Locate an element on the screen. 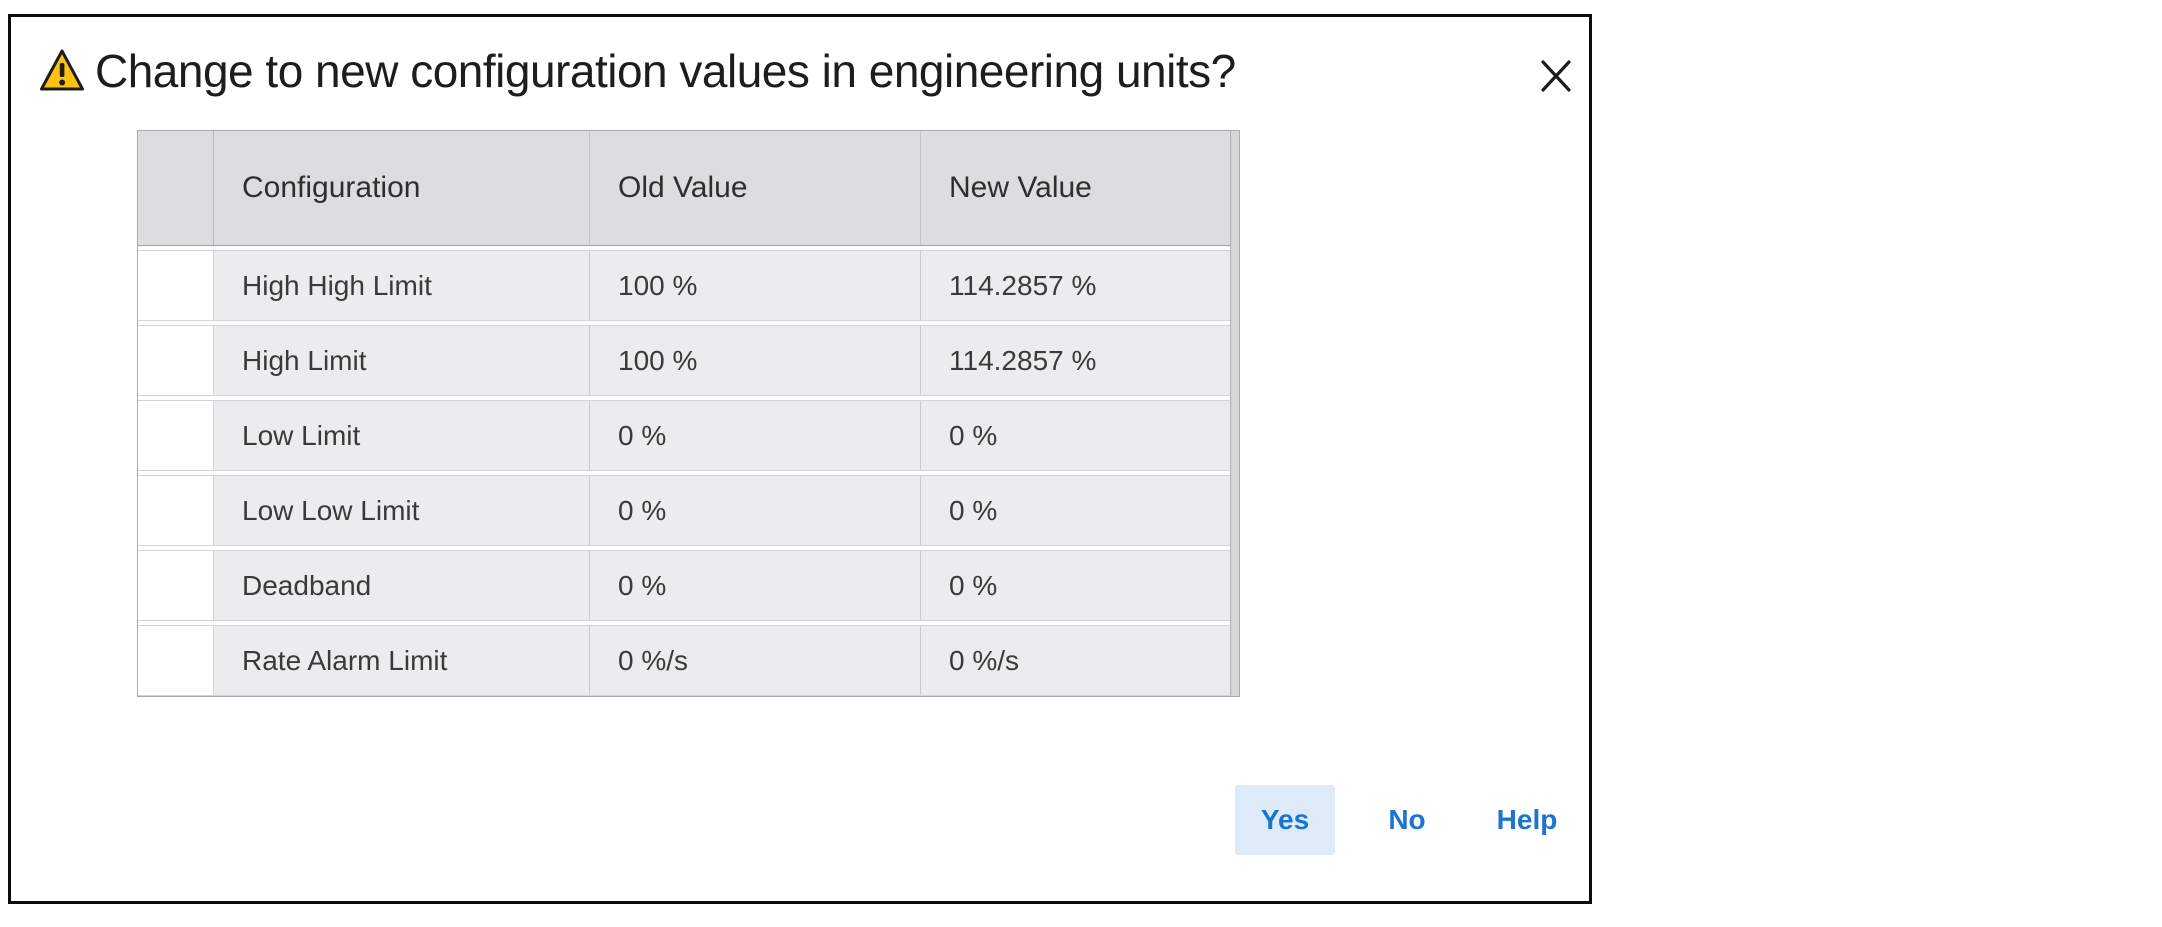 This screenshot has height=927, width=2162. close-button is located at coordinates (1556, 76).